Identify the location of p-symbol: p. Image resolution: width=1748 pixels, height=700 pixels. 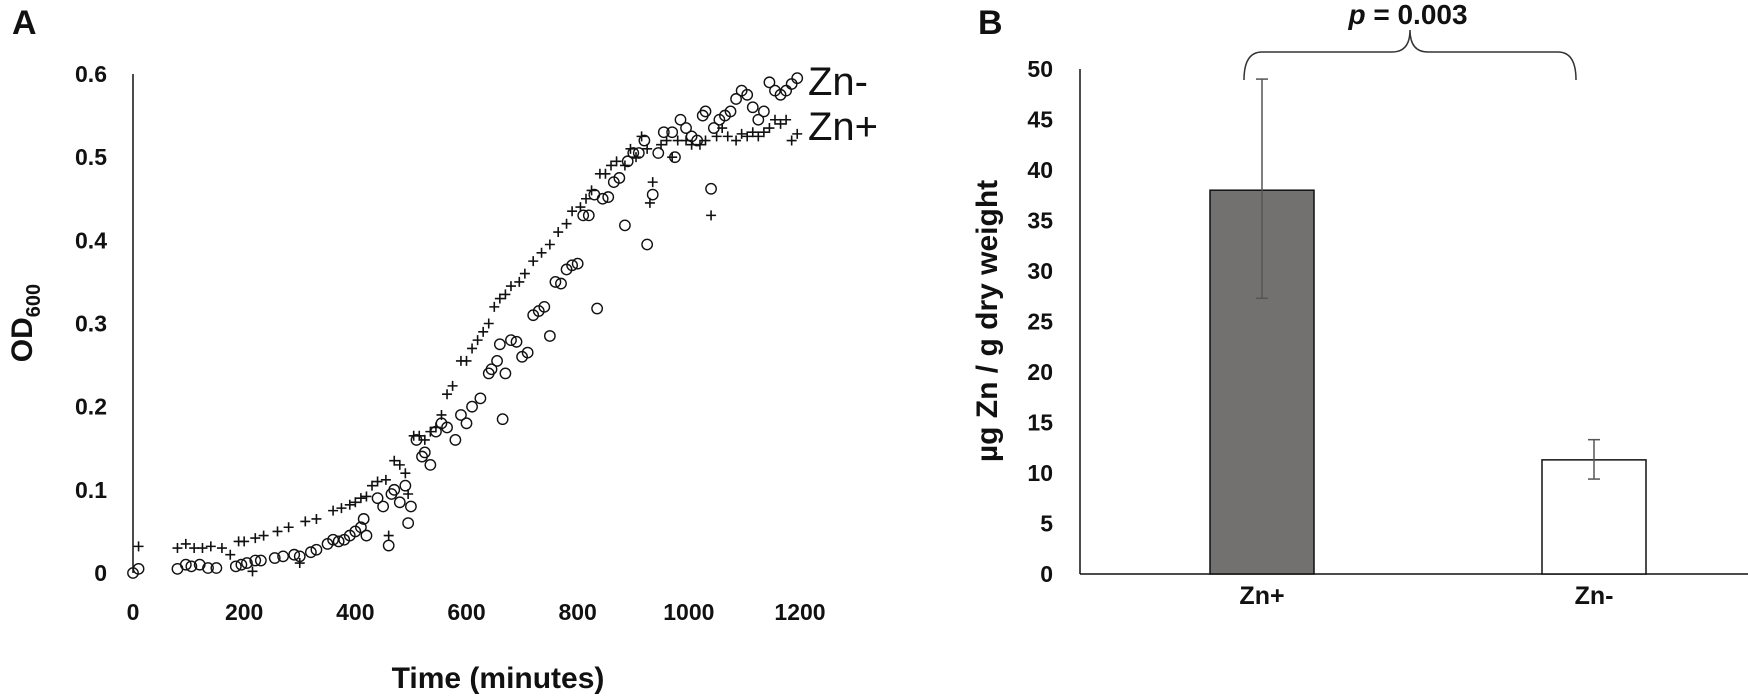
(1356, 15).